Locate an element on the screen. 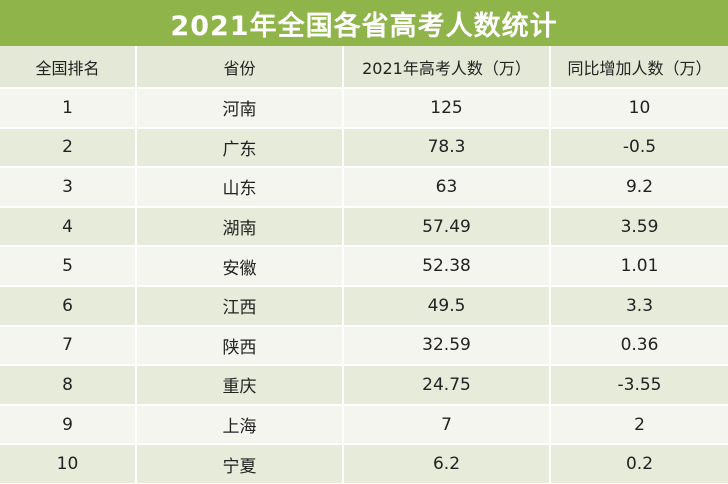 Image resolution: width=728 pixels, height=484 pixels. table-row: 3 山东 63 9.2 is located at coordinates (364, 187).